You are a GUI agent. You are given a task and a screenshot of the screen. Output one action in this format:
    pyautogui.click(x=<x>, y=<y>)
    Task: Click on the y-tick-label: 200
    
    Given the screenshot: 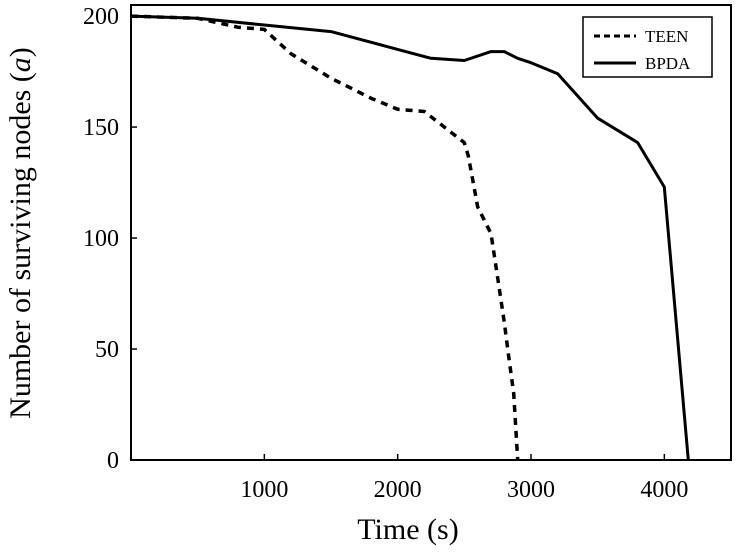 What is the action you would take?
    pyautogui.click(x=101, y=17)
    